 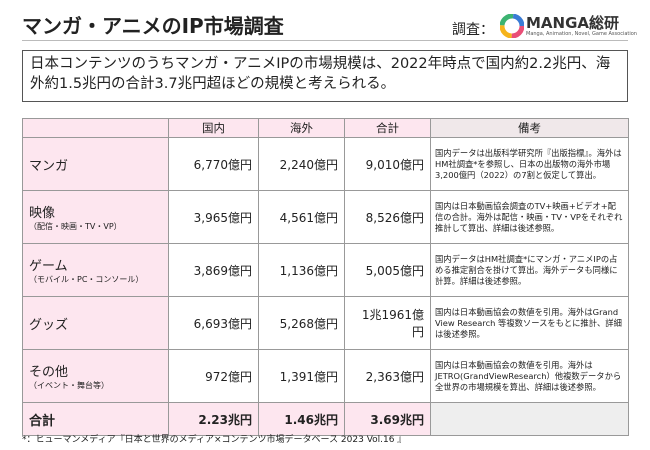 What do you see at coordinates (529, 128) in the screenshot?
I see `column-header: 備考` at bounding box center [529, 128].